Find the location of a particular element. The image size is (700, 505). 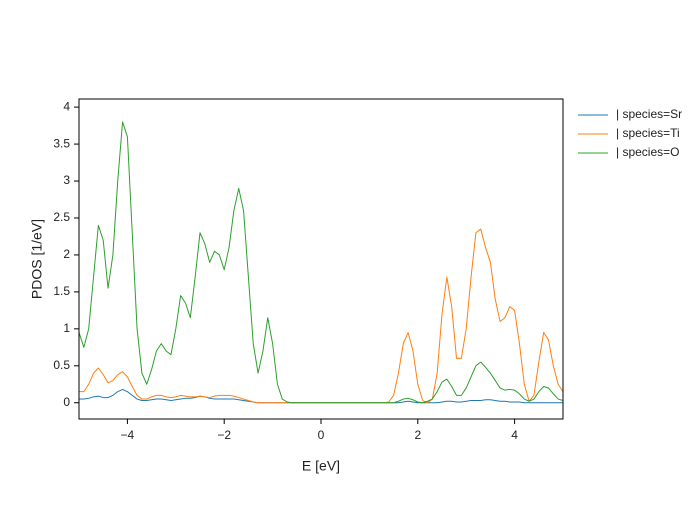

y-tick-label: 1.5 is located at coordinates (61, 291).